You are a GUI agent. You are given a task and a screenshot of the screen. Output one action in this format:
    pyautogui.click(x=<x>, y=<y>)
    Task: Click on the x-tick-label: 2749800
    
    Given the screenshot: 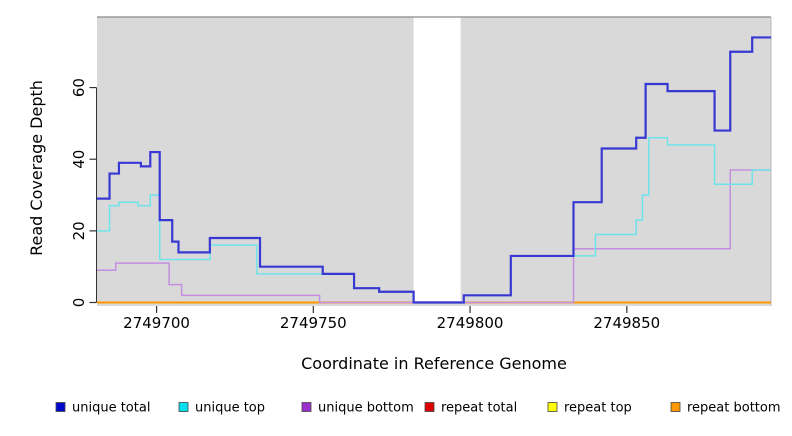 What is the action you would take?
    pyautogui.click(x=470, y=323)
    